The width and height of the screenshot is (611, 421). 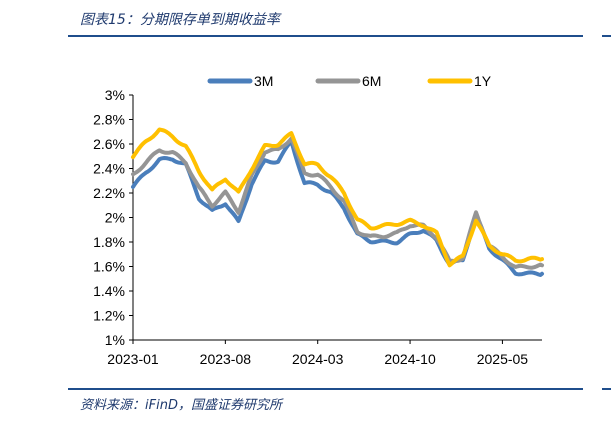 What do you see at coordinates (371, 81) in the screenshot?
I see `legend-label-6m: 6M` at bounding box center [371, 81].